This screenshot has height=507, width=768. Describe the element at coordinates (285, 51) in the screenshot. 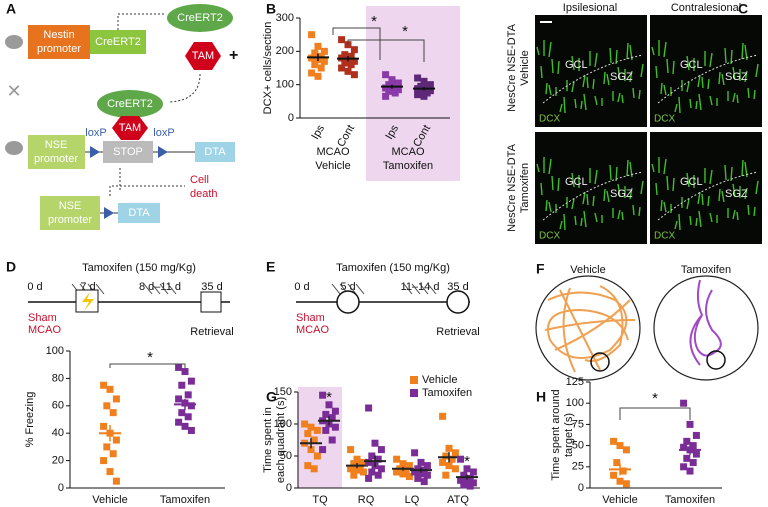

I see `y-tick-label: 200` at that location.